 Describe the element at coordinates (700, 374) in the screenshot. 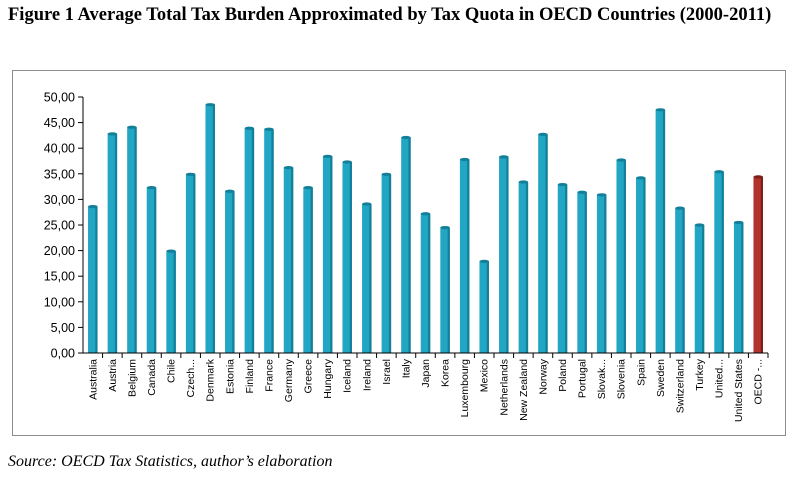

I see `x-category-label: Turkey` at that location.